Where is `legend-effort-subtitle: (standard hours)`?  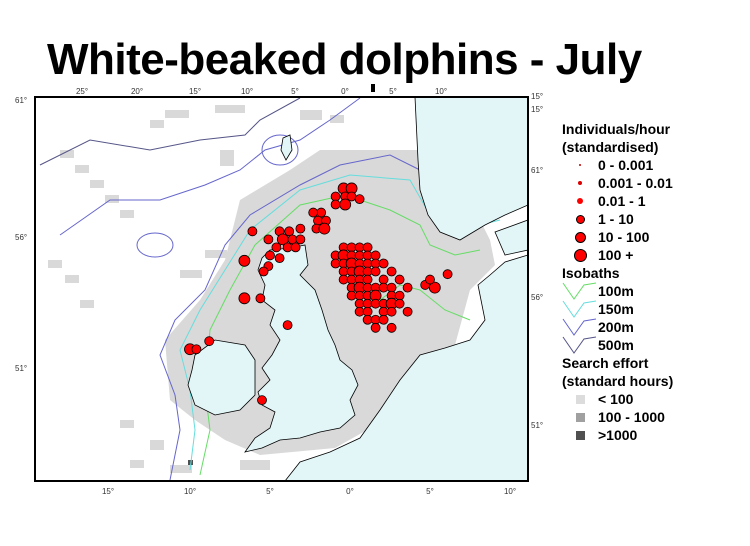 legend-effort-subtitle: (standard hours) is located at coordinates (618, 381).